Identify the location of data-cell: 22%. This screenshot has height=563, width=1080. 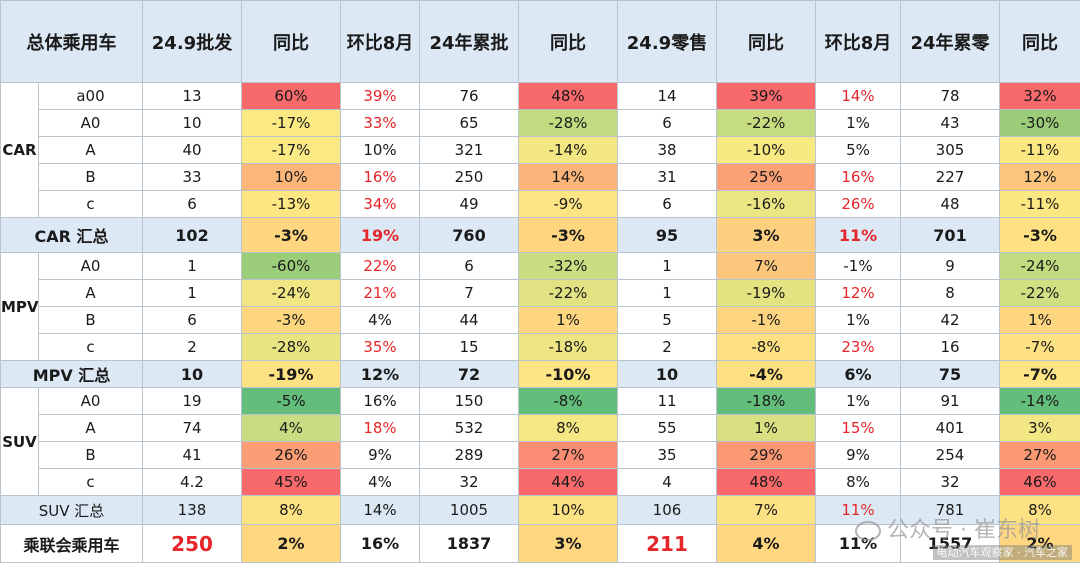
(380, 266).